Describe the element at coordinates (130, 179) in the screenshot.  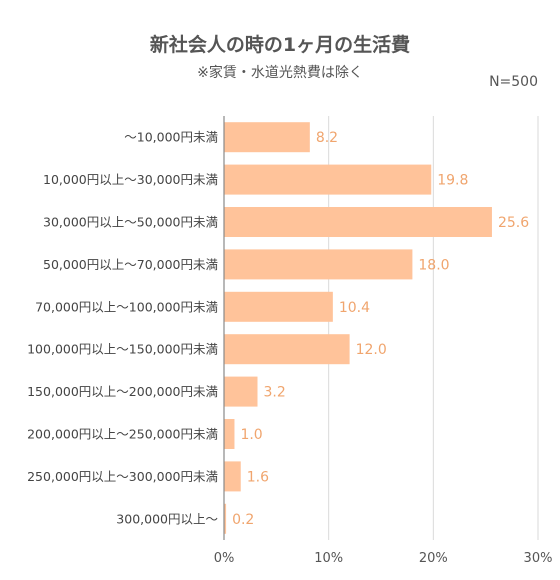
I see `category-label: 10,000円以上～30,000円未満` at that location.